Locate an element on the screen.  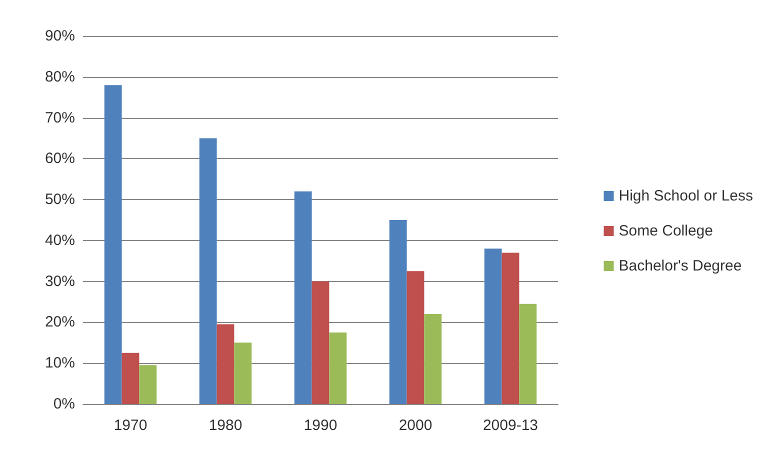
y-tick-label: 10% is located at coordinates (59, 363).